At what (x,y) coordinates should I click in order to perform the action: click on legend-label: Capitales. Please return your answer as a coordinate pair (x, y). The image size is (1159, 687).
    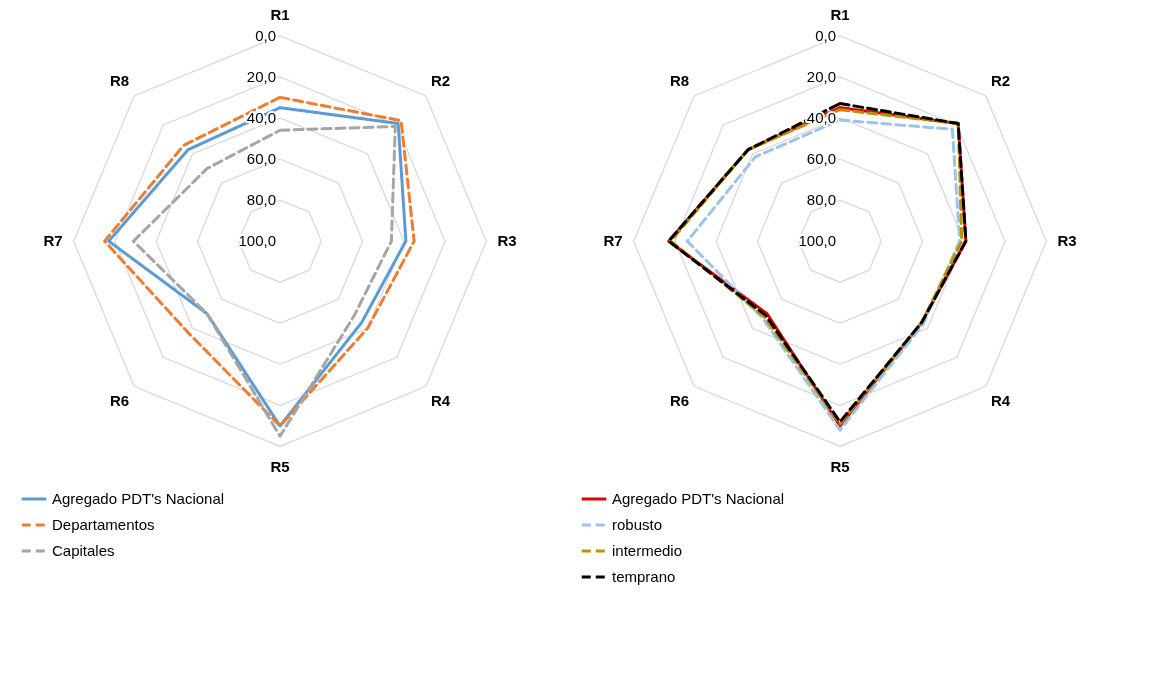
    Looking at the image, I should click on (83, 550).